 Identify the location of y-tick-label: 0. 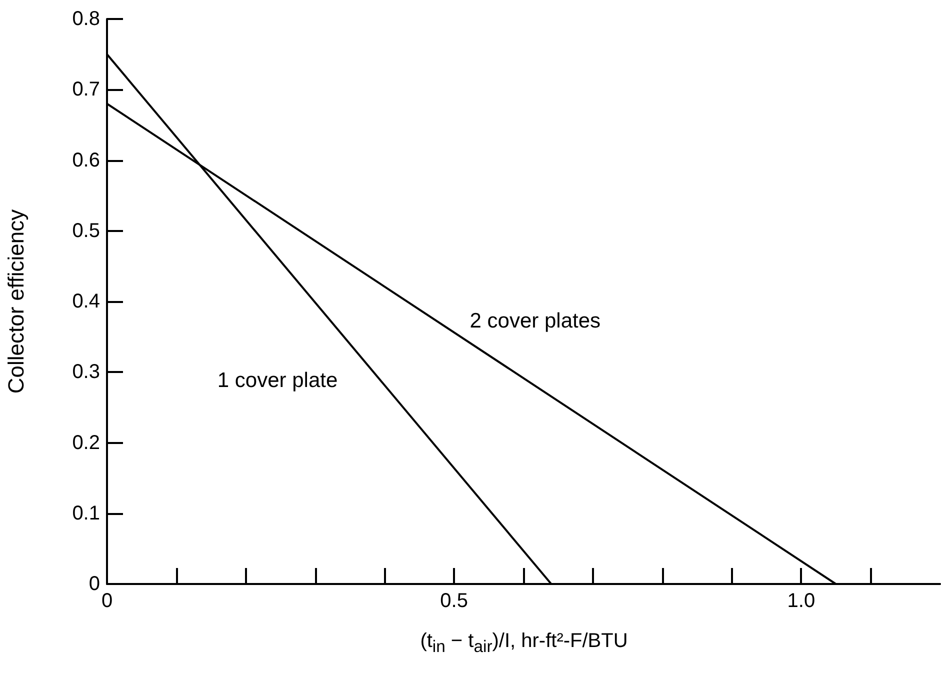
(94, 584).